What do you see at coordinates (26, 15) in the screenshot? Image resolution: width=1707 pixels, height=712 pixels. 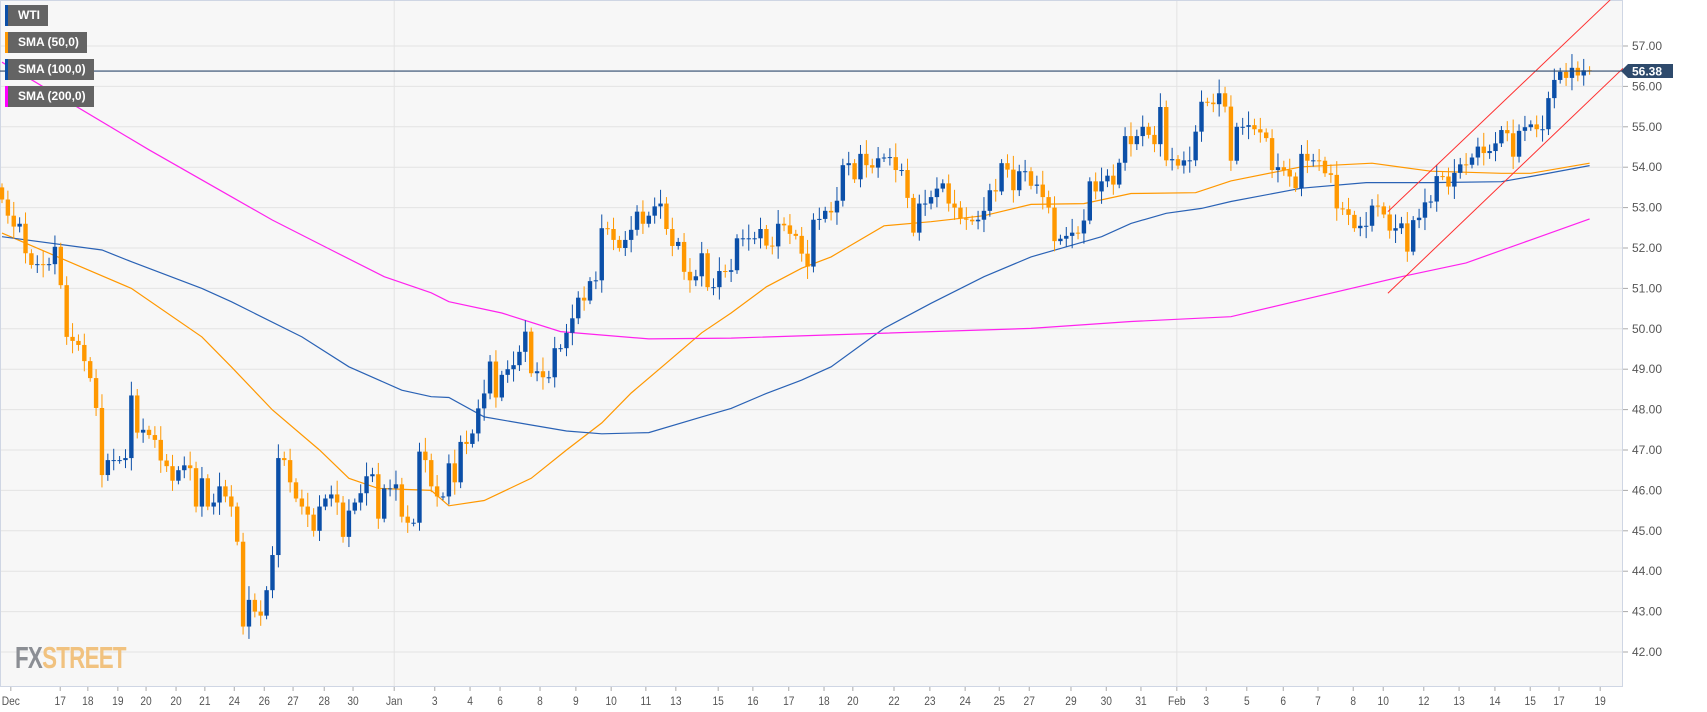 I see `legend-item: WTI` at bounding box center [26, 15].